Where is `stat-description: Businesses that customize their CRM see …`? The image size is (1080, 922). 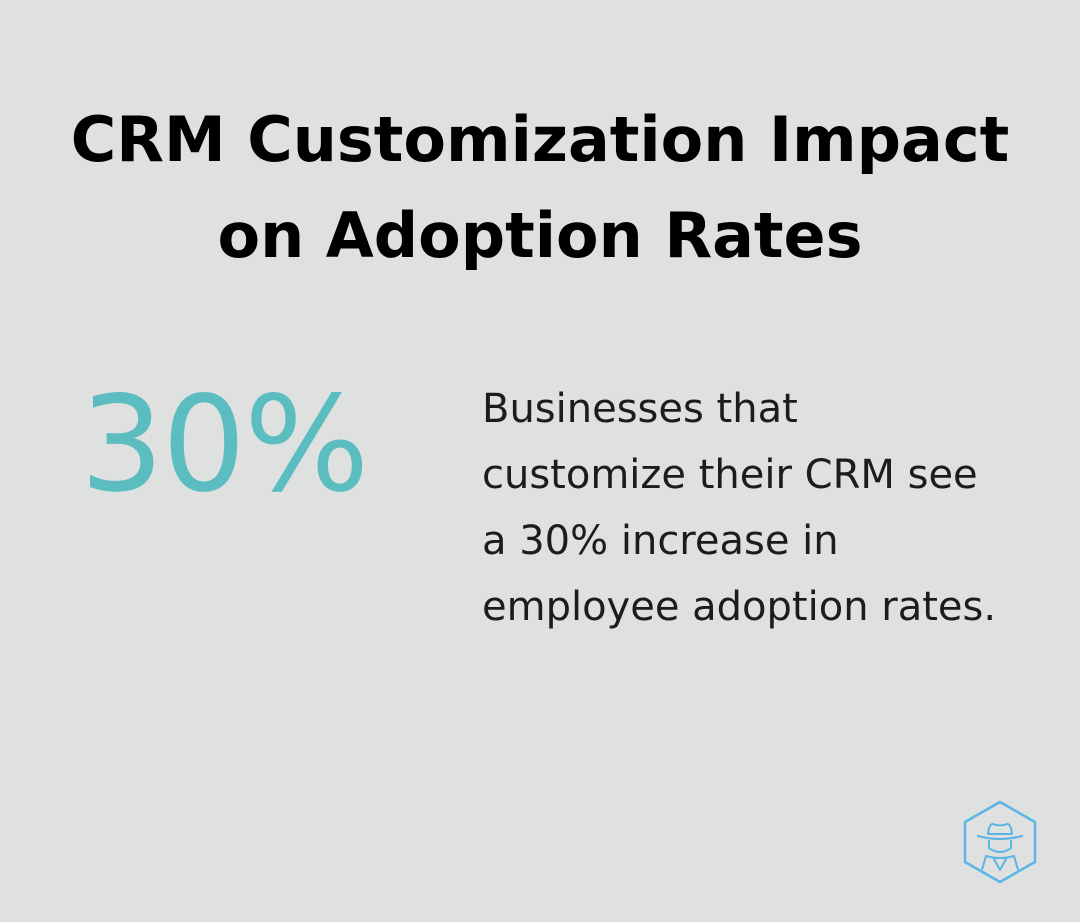
stat-description: Businesses that customize their CRM see … is located at coordinates (739, 508).